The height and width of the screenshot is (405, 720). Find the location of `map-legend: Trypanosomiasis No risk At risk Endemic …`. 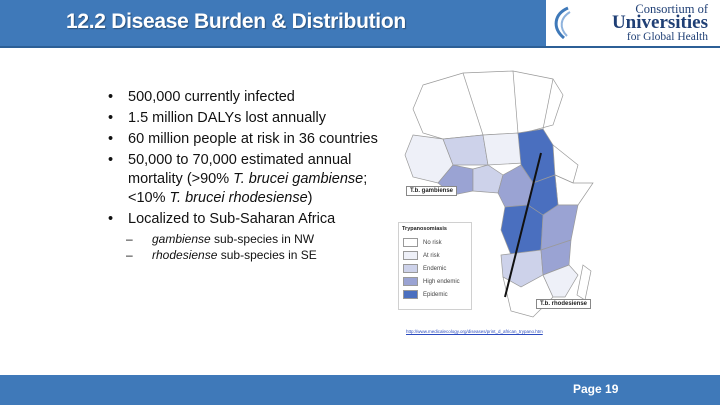

map-legend: Trypanosomiasis No risk At risk Endemic … is located at coordinates (435, 266).